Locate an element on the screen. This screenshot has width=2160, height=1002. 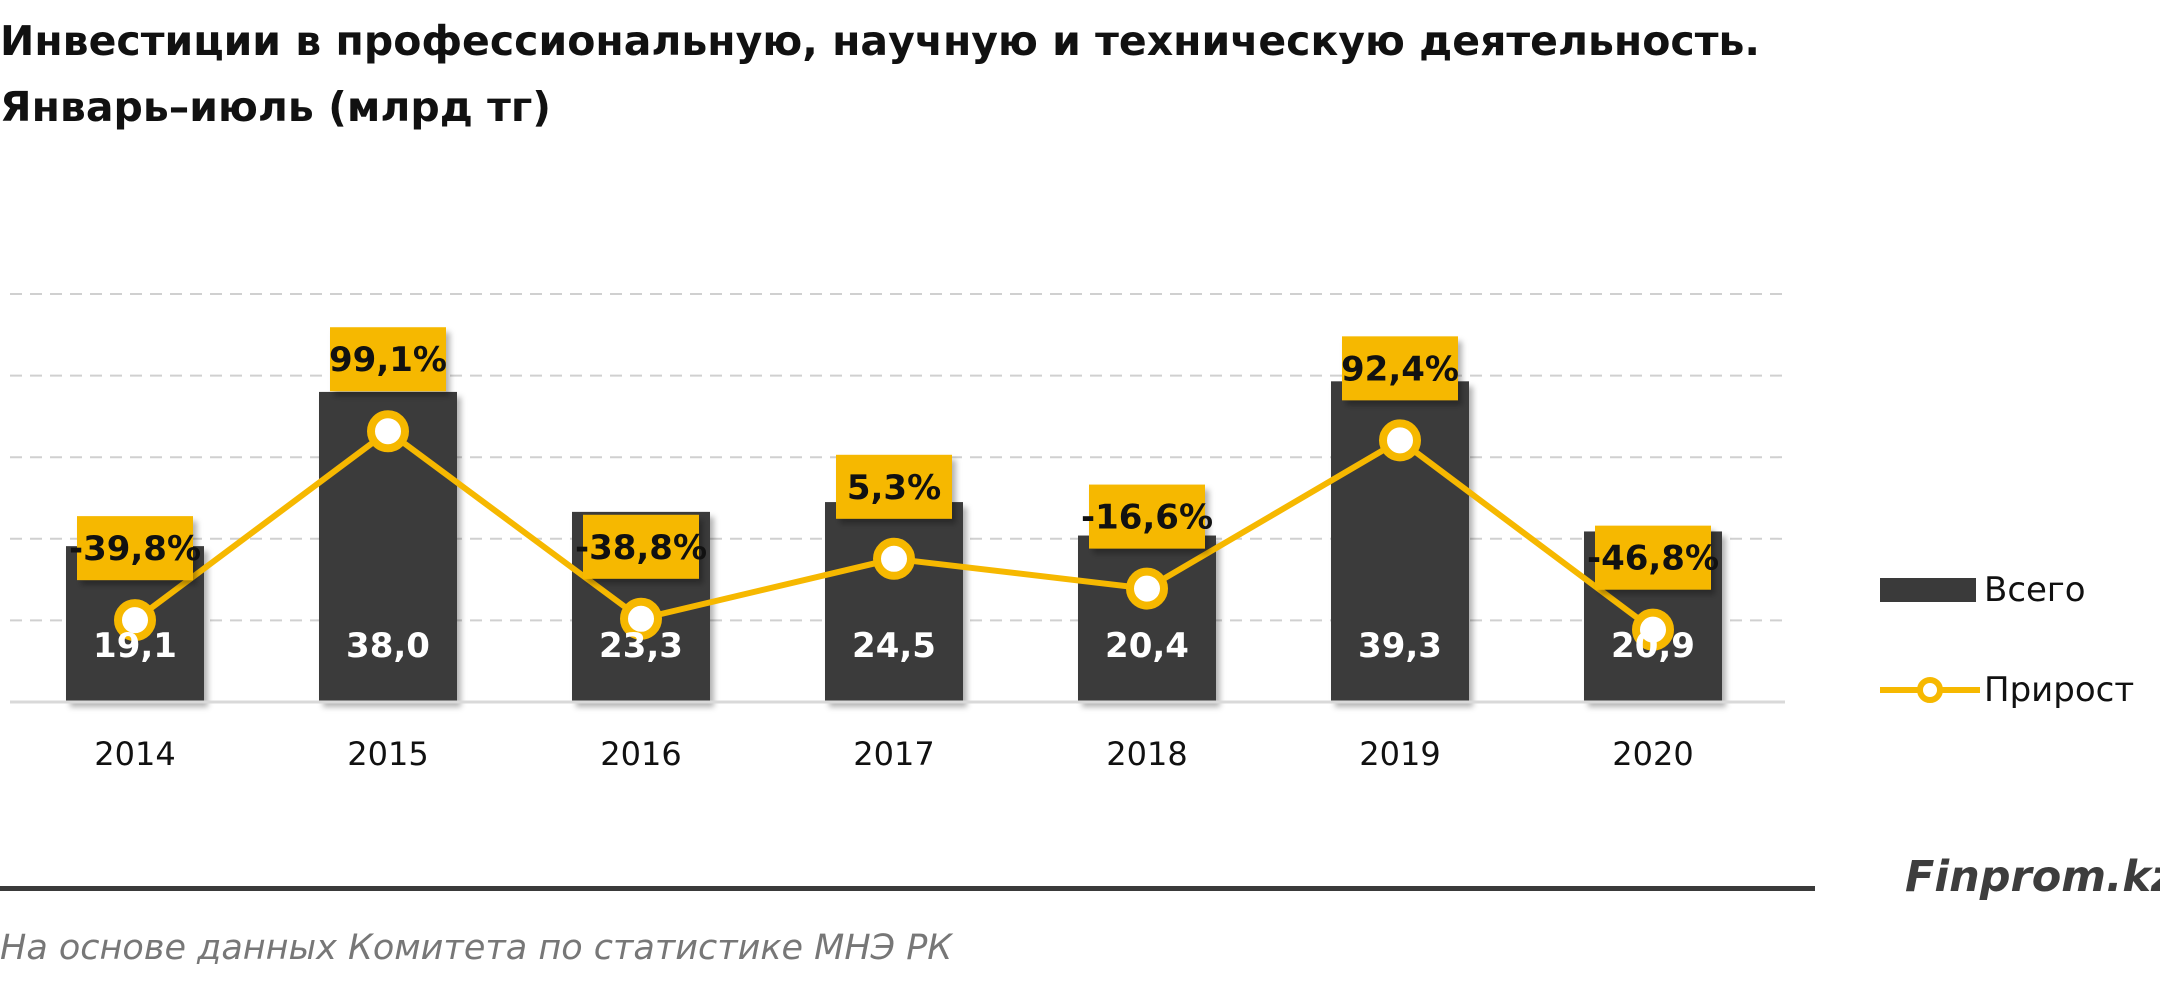
legend-swatch-line is located at coordinates (1930, 690).